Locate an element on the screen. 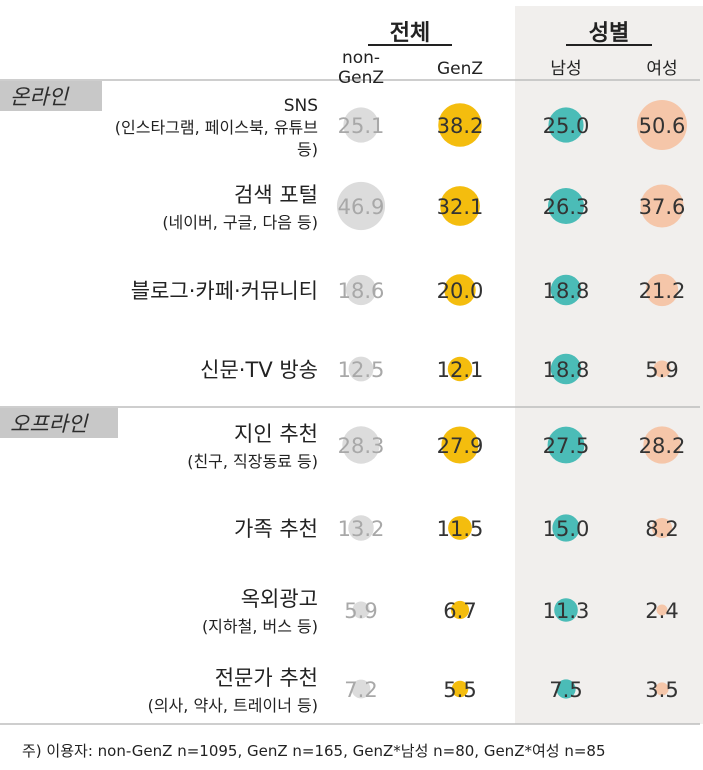 The width and height of the screenshot is (703, 770). value-label: 3.5 is located at coordinates (661, 690).